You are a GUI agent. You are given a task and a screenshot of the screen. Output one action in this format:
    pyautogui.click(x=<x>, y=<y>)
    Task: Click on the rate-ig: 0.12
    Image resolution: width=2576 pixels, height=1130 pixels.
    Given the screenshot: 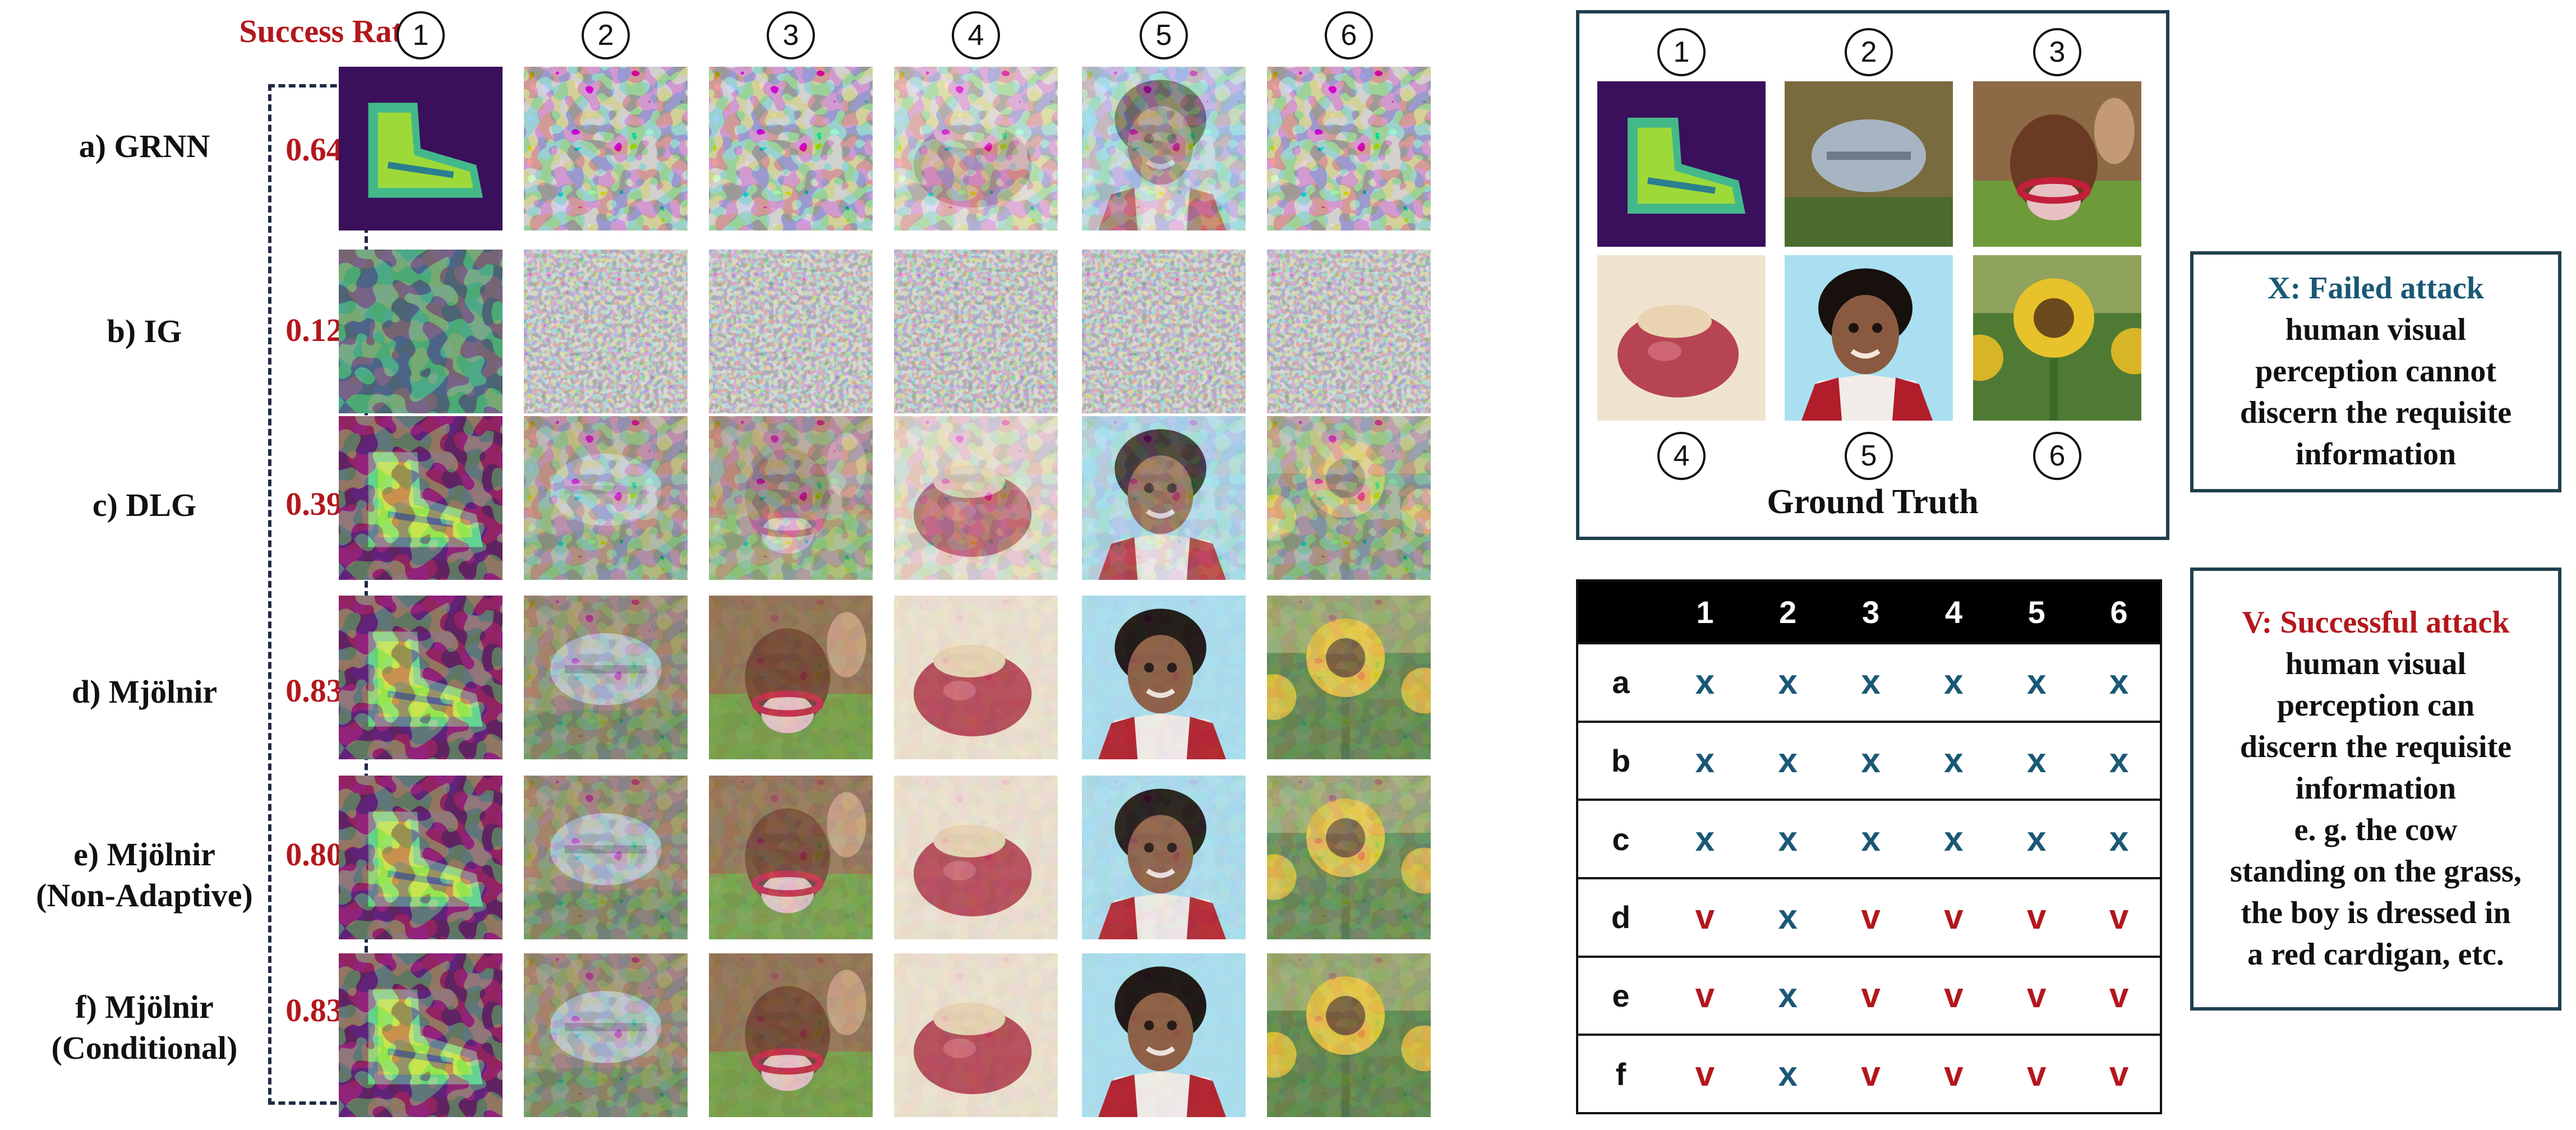 What is the action you would take?
    pyautogui.click(x=314, y=330)
    